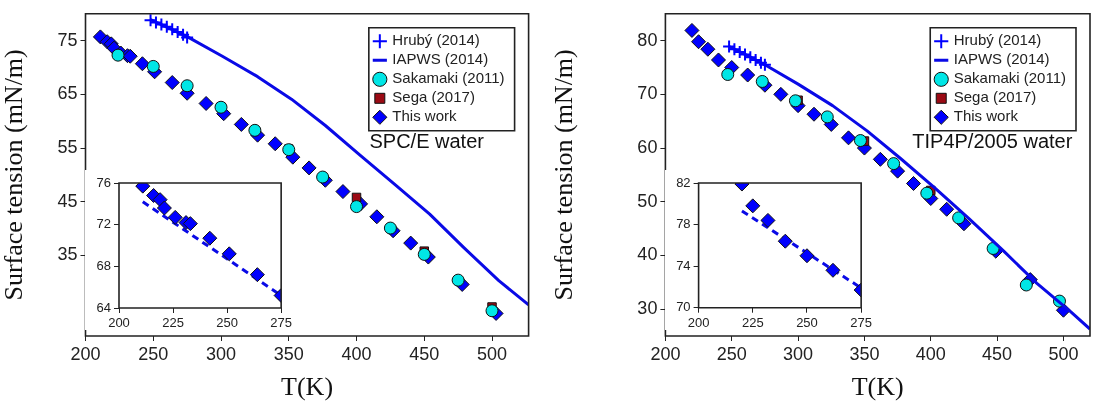 This screenshot has width=1098, height=404. Describe the element at coordinates (683, 224) in the screenshot. I see `y-tick-label: 78` at that location.